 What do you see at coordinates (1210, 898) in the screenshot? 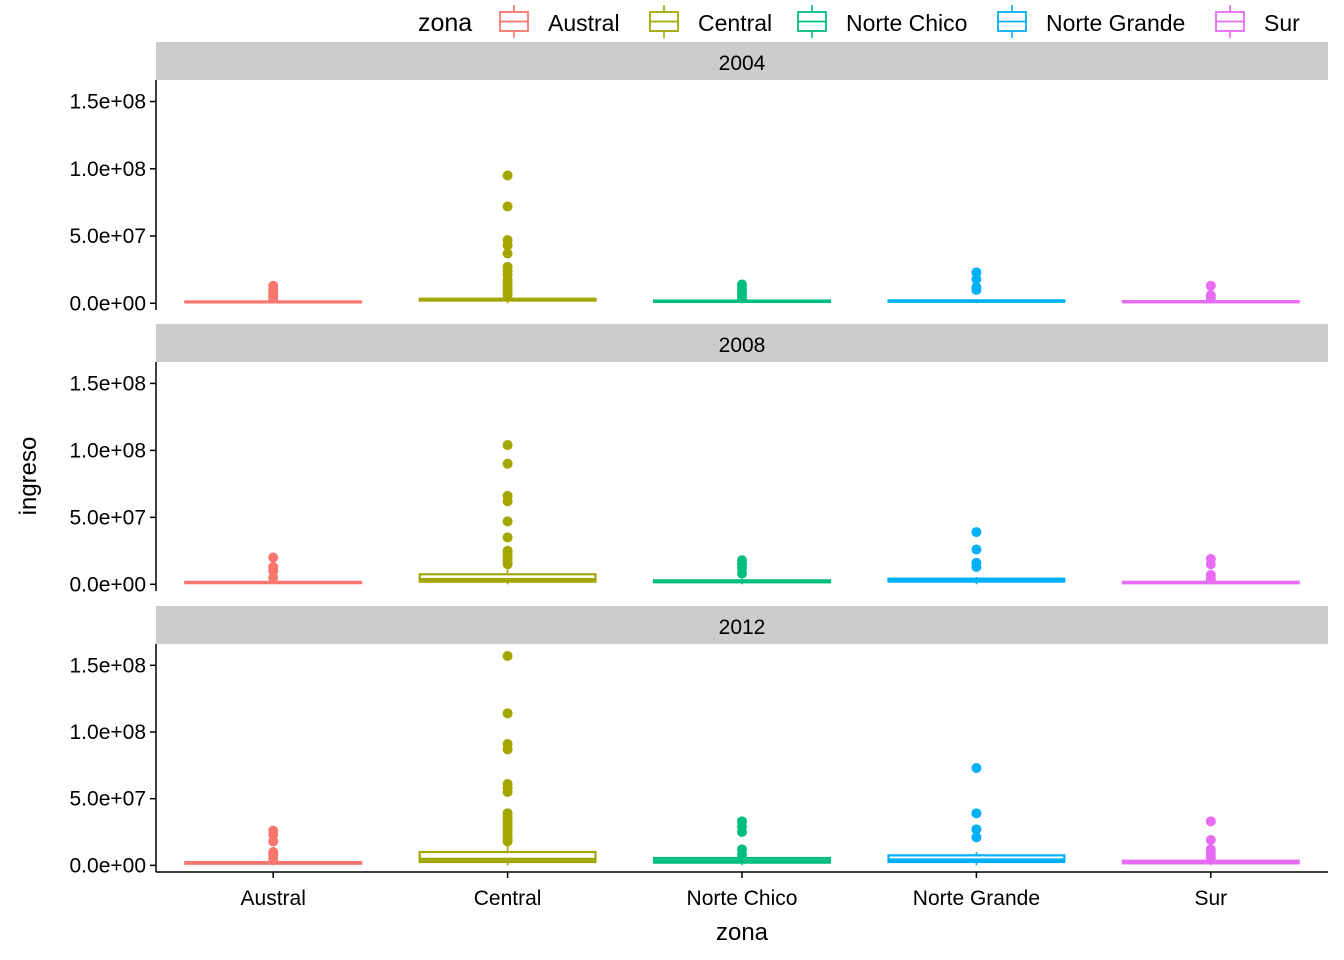
I see `x-tick-label-sur: Sur` at bounding box center [1210, 898].